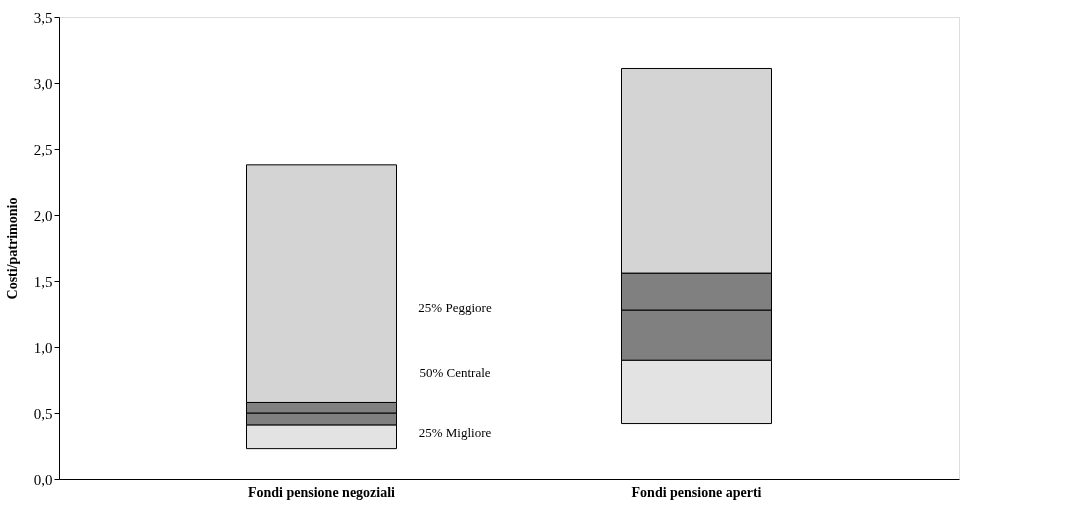  I want to click on y-tick-label: 1,5, so click(43, 281).